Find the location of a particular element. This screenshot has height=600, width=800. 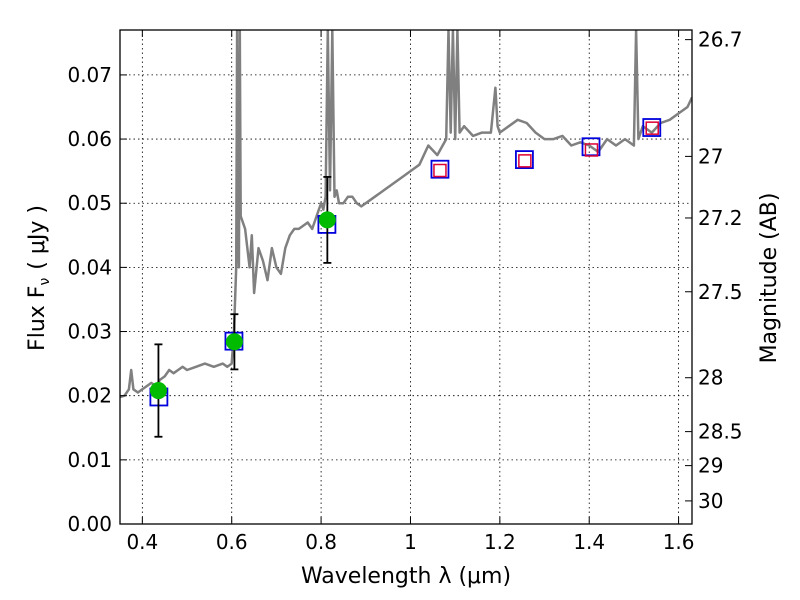

right-axis-ticks: 26.7 27 27.2 27.5 28 28.5 29 30 is located at coordinates (714, 270).